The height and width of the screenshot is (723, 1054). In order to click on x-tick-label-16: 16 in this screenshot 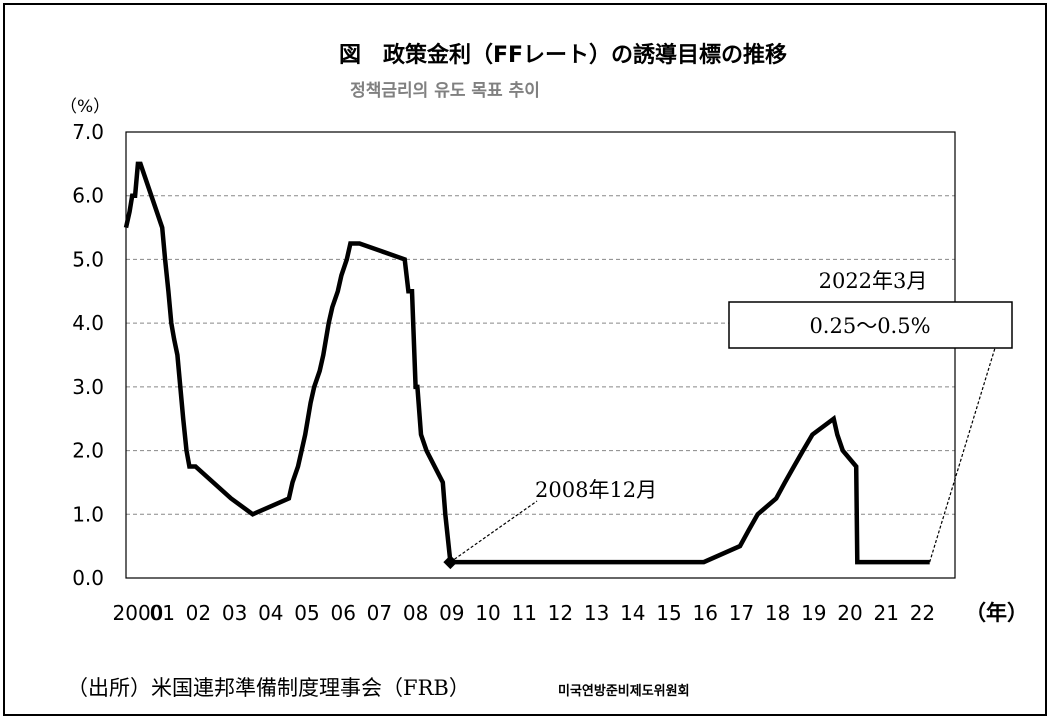, I will do `click(704, 613)`.